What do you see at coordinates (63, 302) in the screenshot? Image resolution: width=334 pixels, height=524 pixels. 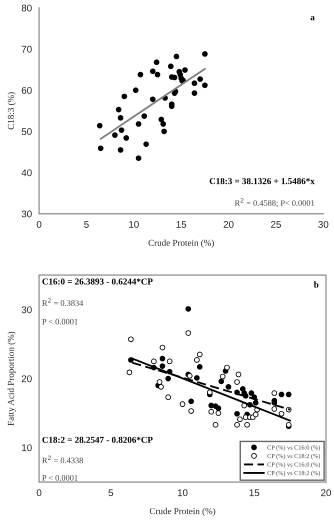 I see `annotation: R$^{2}$ = 0.3834` at bounding box center [63, 302].